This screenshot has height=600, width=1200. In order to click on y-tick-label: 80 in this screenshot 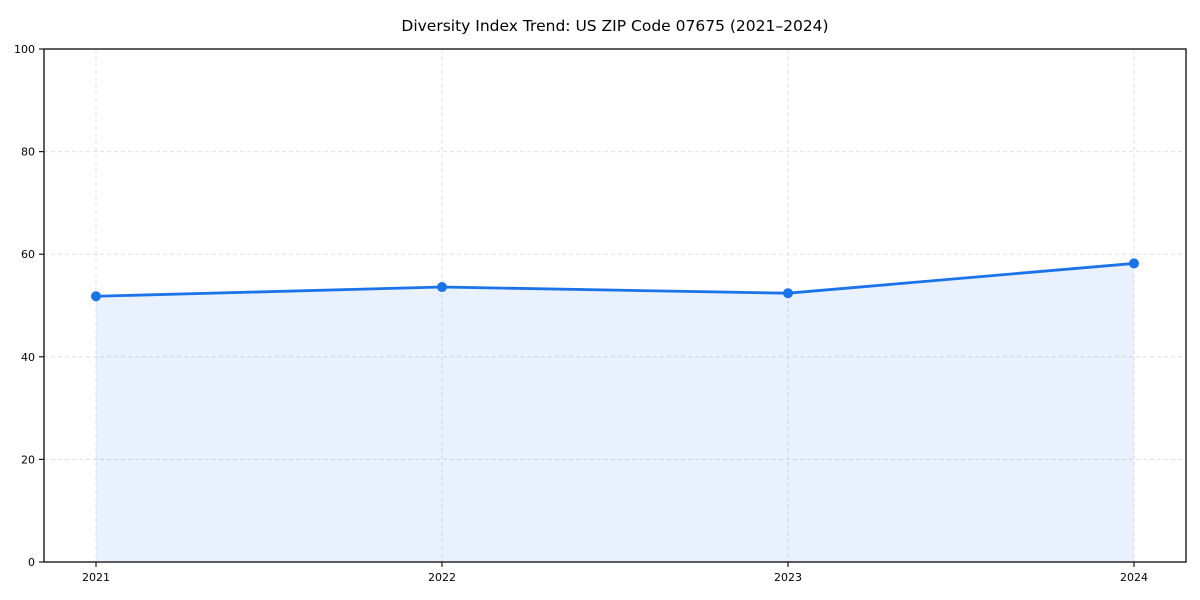, I will do `click(28, 152)`.